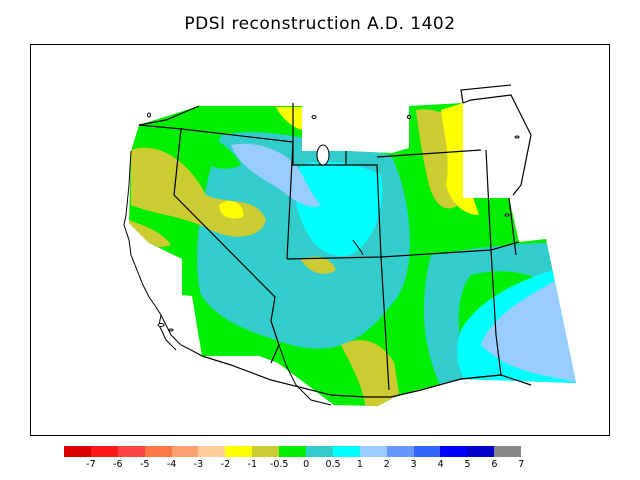  I want to click on pacific-coast, so click(163, 253).